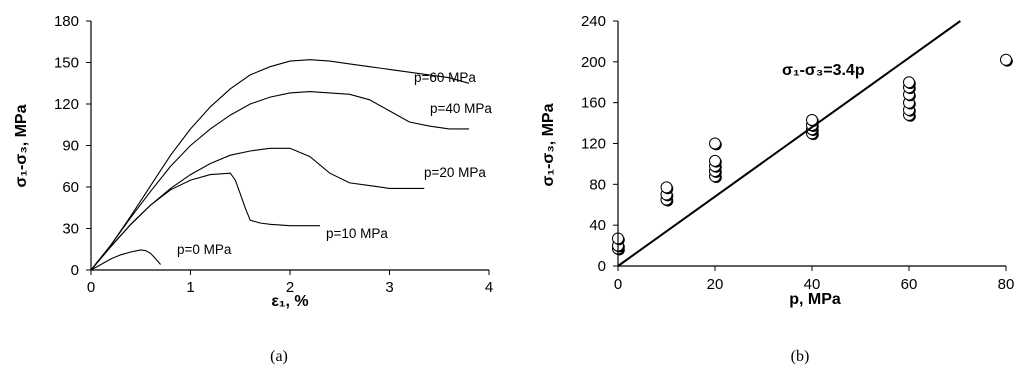  What do you see at coordinates (800, 356) in the screenshot?
I see `caption-b: (b)` at bounding box center [800, 356].